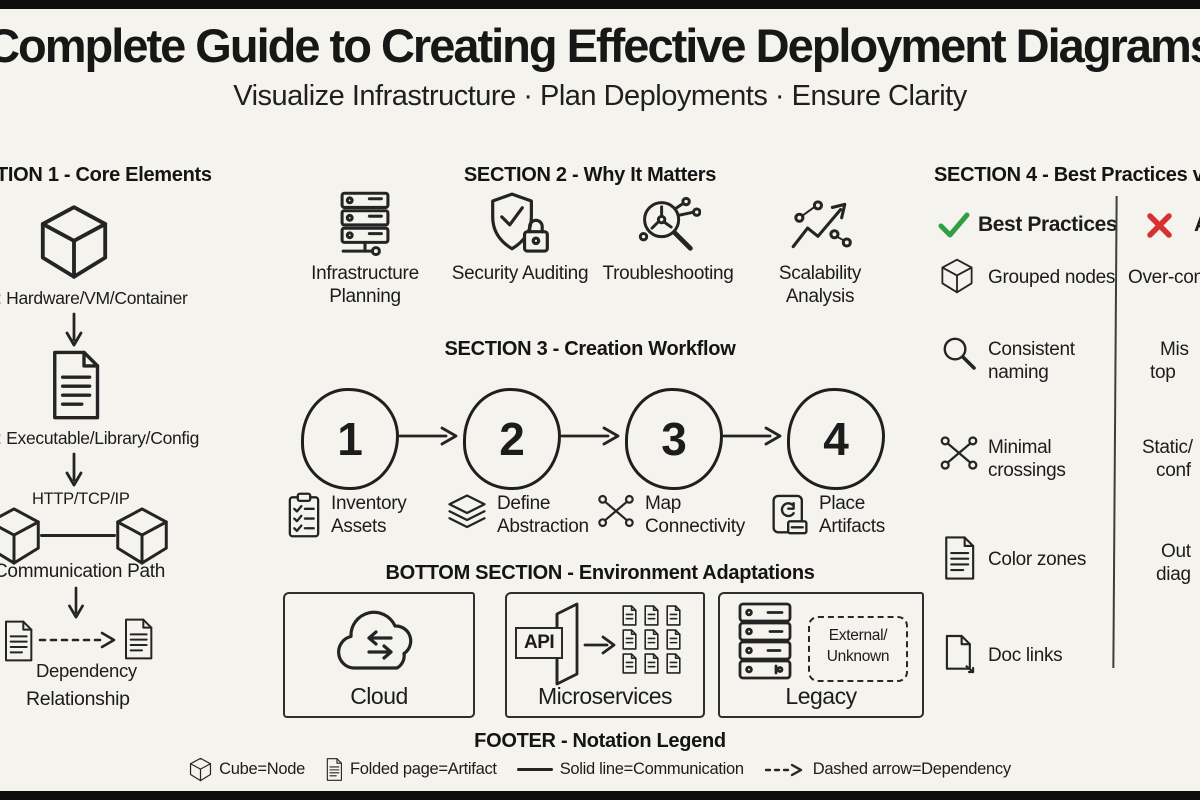 The width and height of the screenshot is (1200, 800). Describe the element at coordinates (304, 515) in the screenshot. I see `clipboard-icon` at that location.